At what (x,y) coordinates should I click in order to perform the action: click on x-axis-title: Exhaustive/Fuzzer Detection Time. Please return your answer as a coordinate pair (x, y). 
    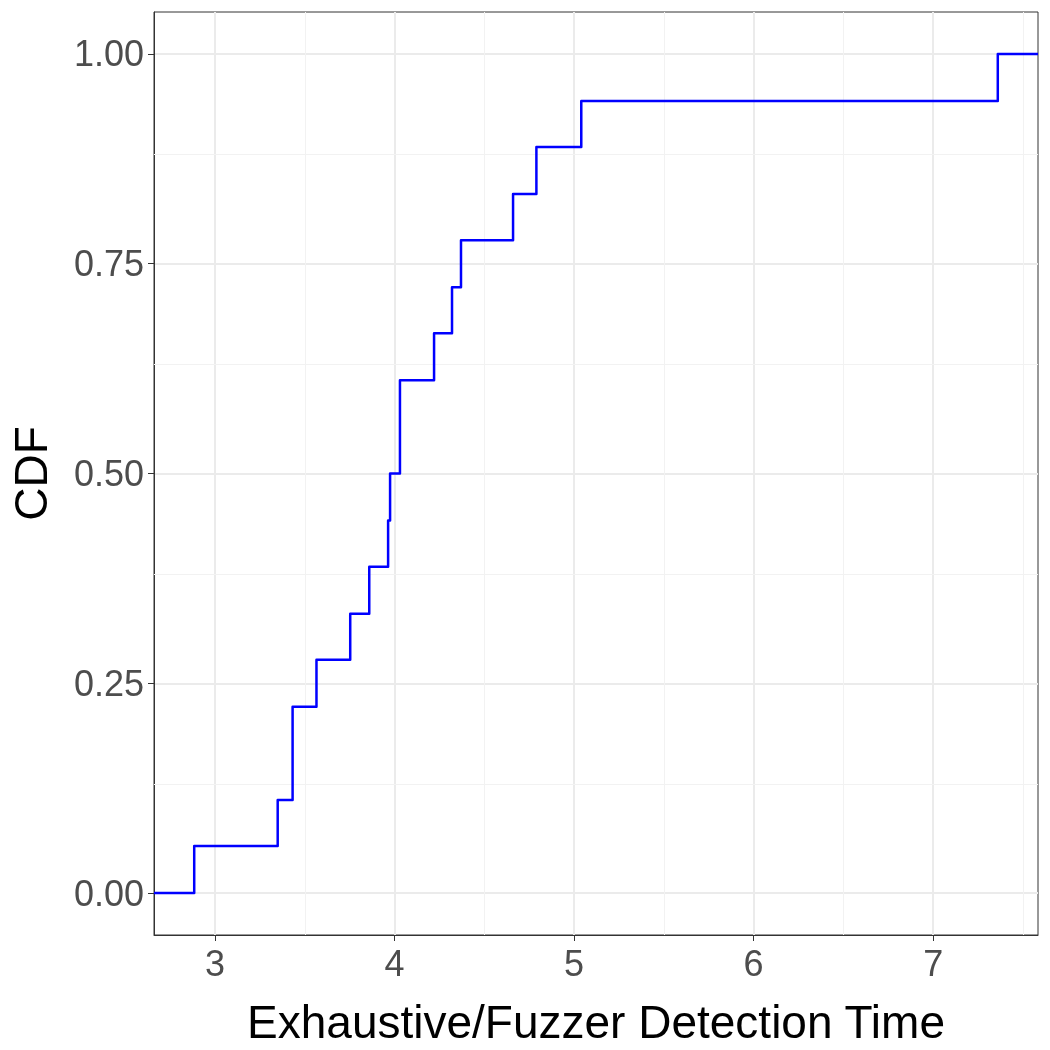
    Looking at the image, I should click on (596, 1022).